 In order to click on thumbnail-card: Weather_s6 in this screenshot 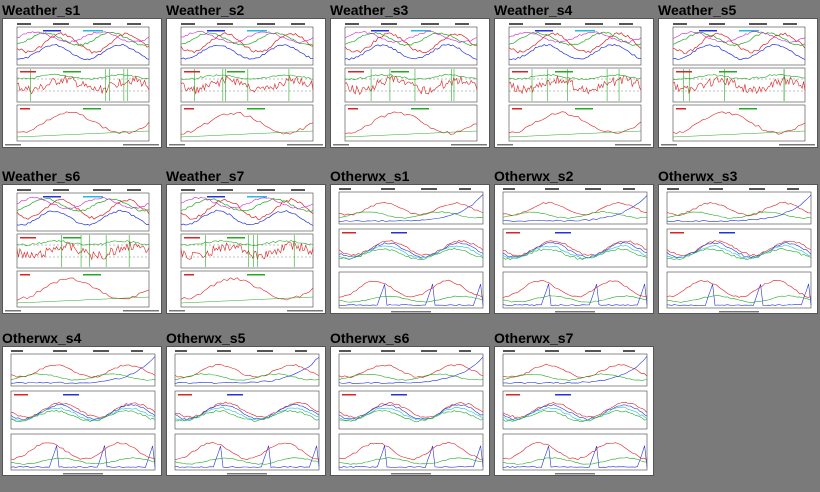, I will do `click(82, 241)`.